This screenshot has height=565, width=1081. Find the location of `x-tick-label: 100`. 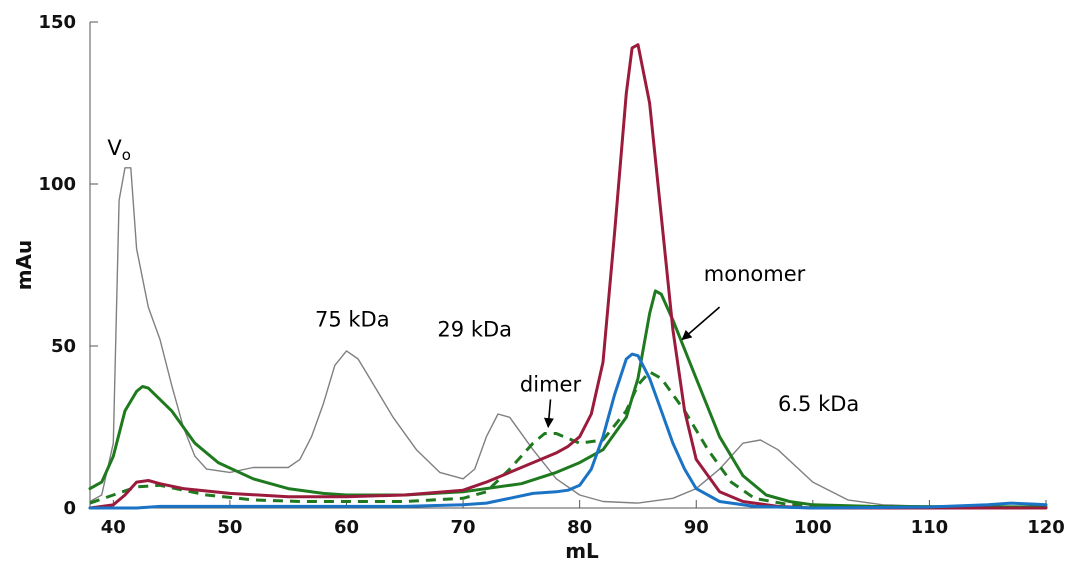

x-tick-label: 100 is located at coordinates (813, 527).